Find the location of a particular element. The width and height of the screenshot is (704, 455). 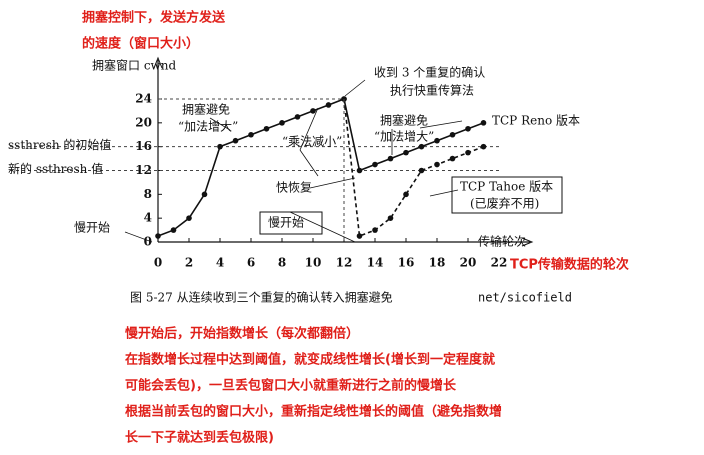

x-tick-label: 2 is located at coordinates (189, 263).